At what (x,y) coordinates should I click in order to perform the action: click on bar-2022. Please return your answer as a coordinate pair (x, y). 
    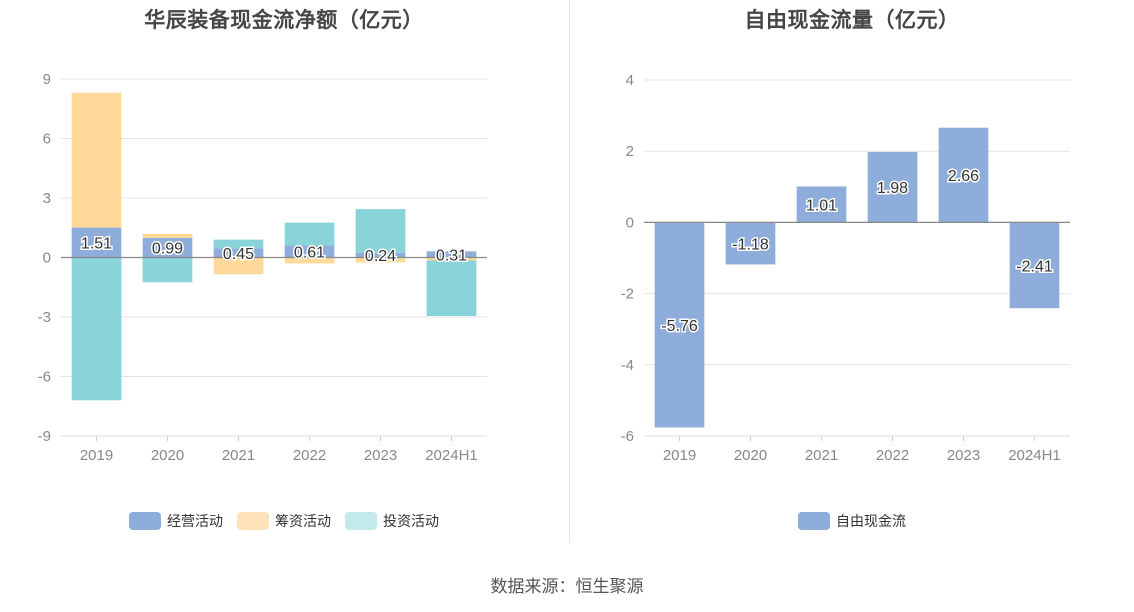
    Looking at the image, I should click on (892, 187).